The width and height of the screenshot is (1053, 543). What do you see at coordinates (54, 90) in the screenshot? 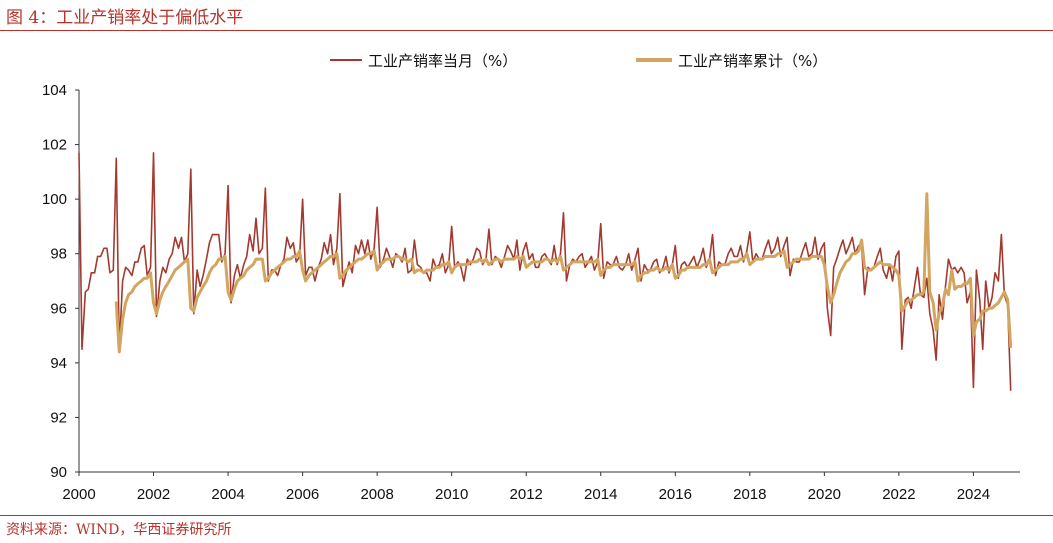
I see `y-tick-label: 104` at bounding box center [54, 90].